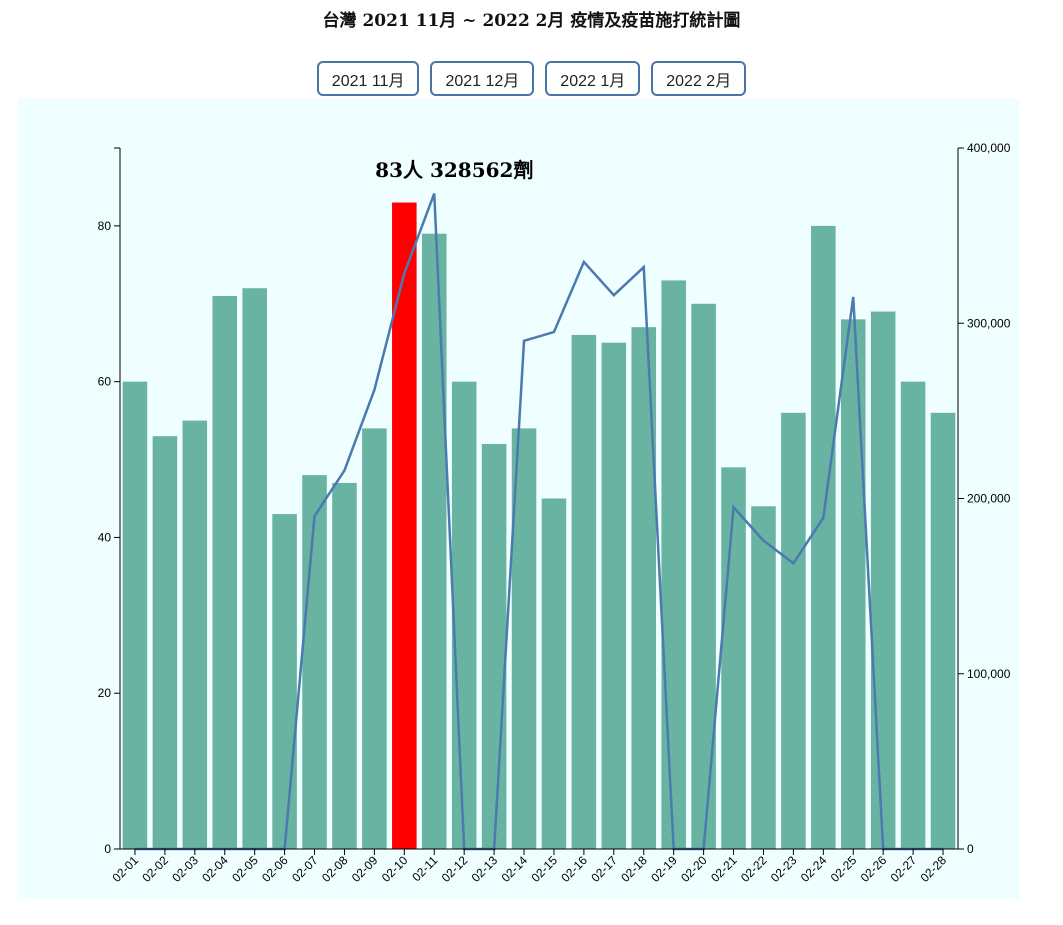 The width and height of the screenshot is (1063, 925). I want to click on month-button-2022-01: 2022 1月, so click(593, 78).